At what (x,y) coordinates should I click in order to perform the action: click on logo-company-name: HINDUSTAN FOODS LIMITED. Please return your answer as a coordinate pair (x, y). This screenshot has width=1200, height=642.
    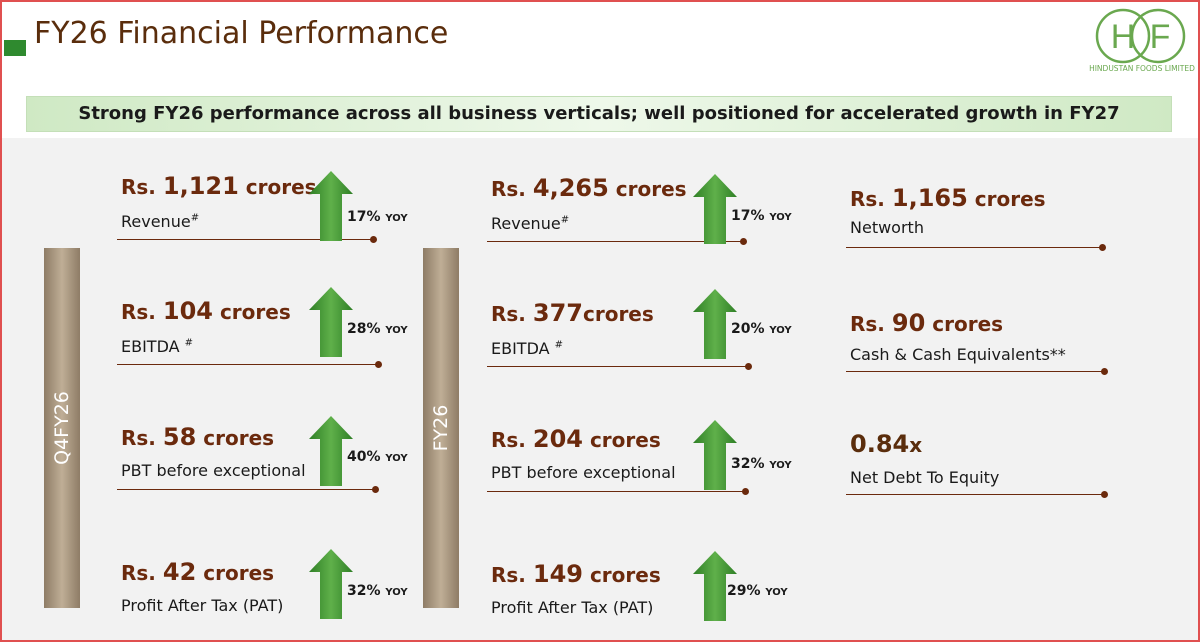
    Looking at the image, I should click on (1142, 68).